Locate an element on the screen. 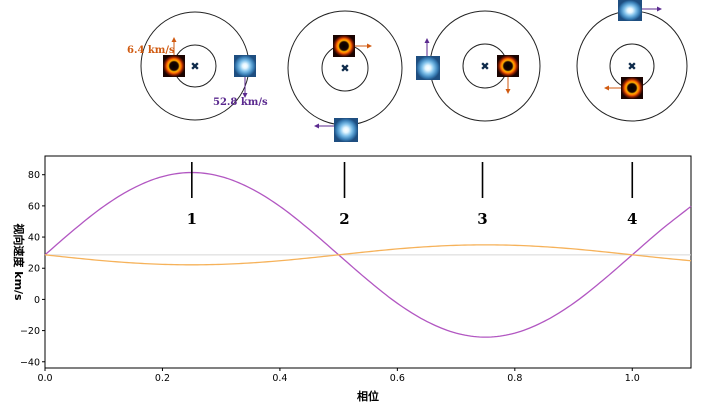 This screenshot has height=408, width=703. y-axis-label: 视向速度 km/s is located at coordinates (19, 262).